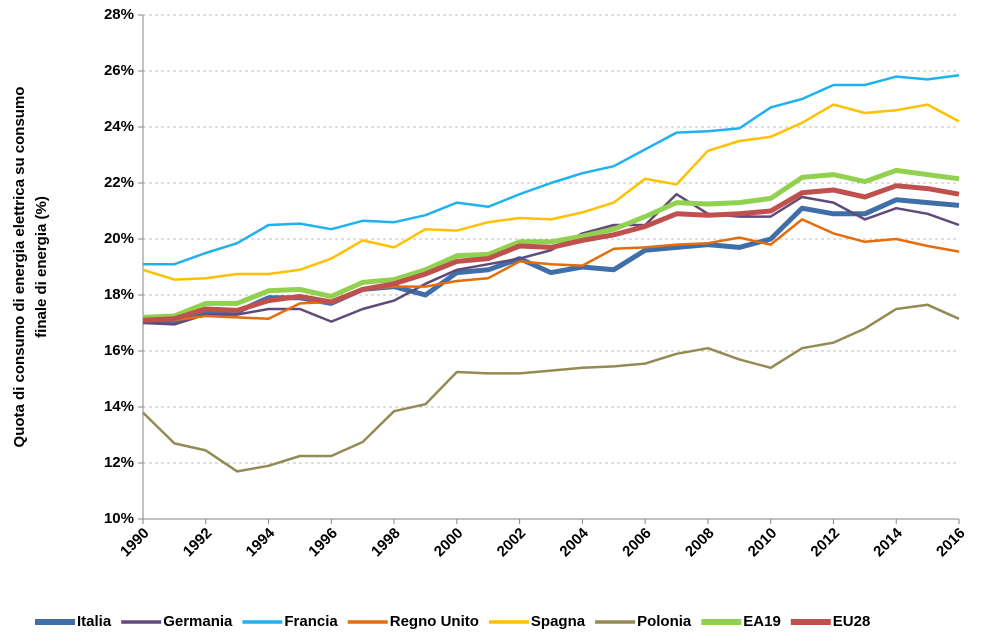 Image resolution: width=993 pixels, height=639 pixels. What do you see at coordinates (551, 270) in the screenshot?
I see `series-line` at bounding box center [551, 270].